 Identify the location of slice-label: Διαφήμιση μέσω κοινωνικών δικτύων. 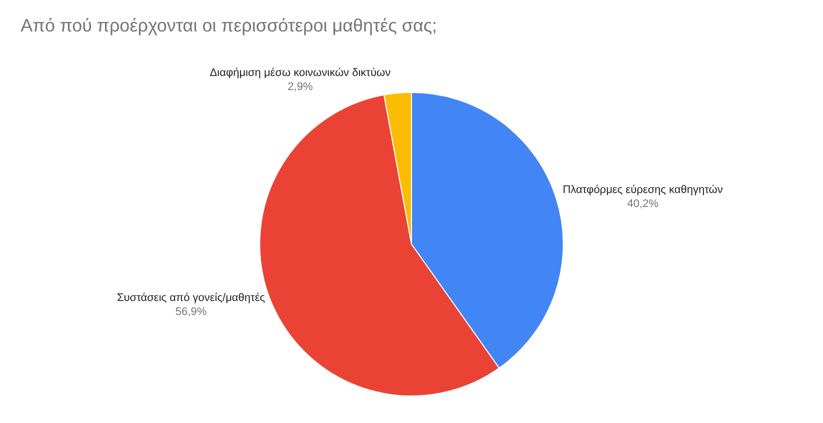
(301, 72).